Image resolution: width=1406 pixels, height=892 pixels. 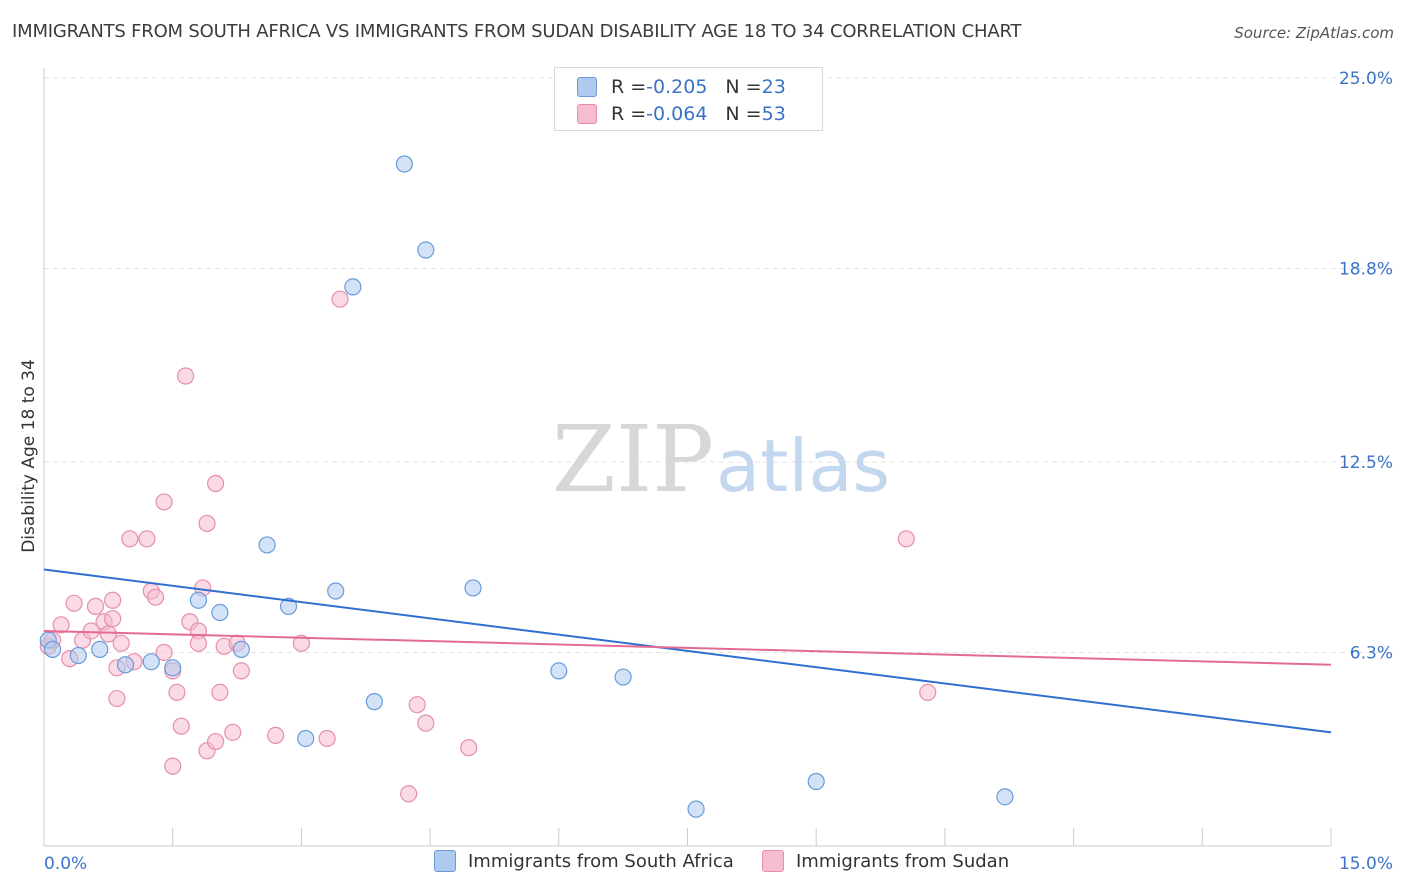 I want to click on y-tick-label: 18.8%, so click(x=1366, y=269).